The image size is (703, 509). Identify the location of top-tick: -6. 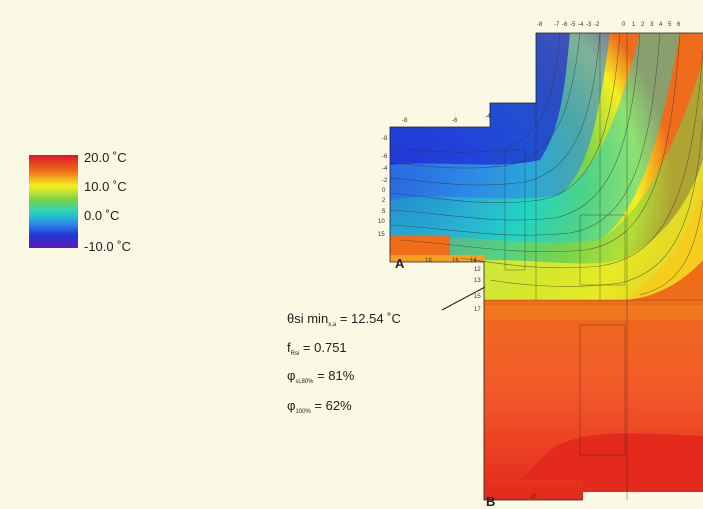
(565, 25).